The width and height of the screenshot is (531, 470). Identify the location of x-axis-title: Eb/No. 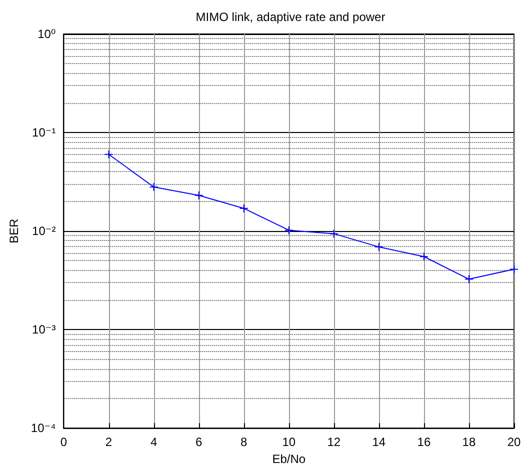
(289, 459).